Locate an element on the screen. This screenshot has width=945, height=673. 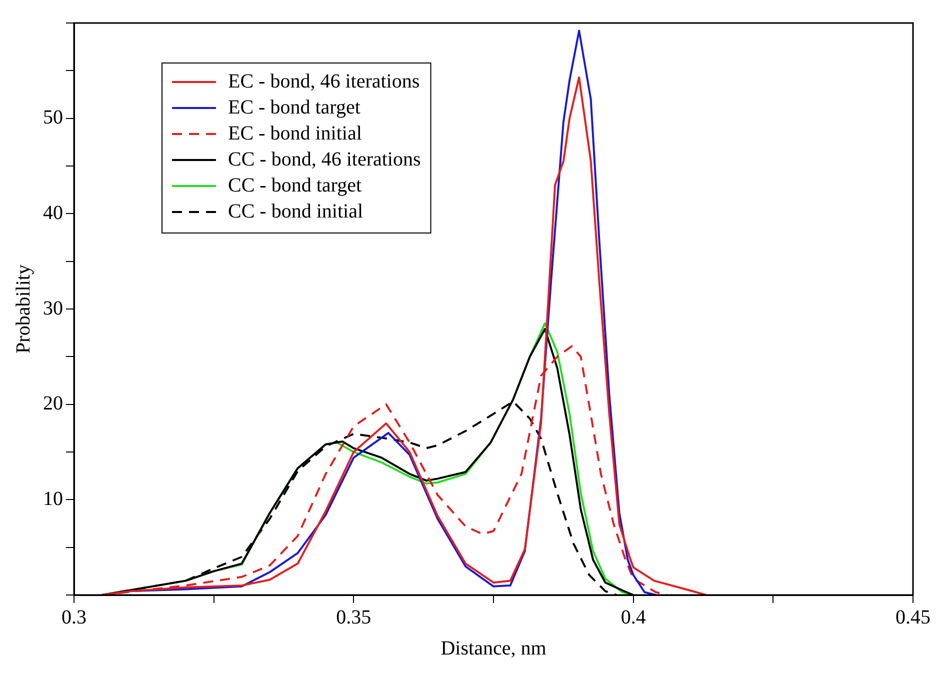
legend-label: CC - bond initial is located at coordinates (296, 211).